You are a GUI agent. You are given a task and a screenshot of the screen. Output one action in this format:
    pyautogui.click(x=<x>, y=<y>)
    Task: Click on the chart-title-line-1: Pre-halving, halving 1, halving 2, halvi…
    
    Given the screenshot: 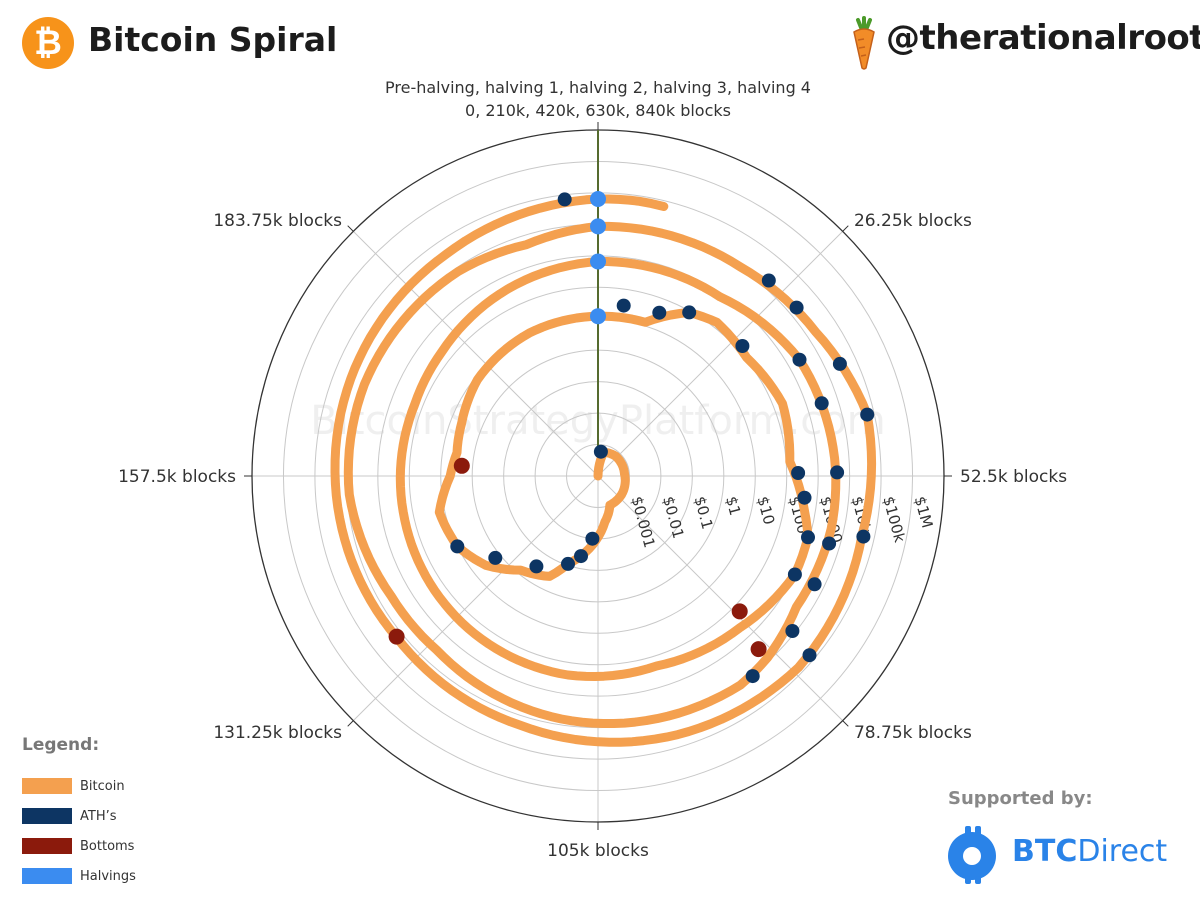 What is the action you would take?
    pyautogui.click(x=598, y=87)
    